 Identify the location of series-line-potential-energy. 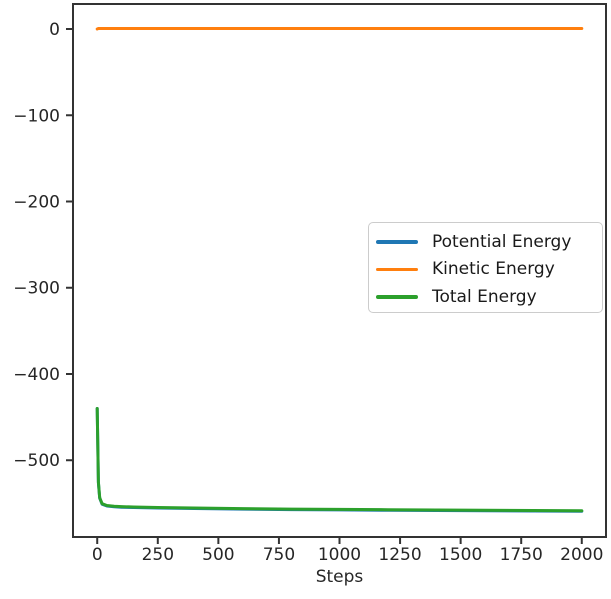
(339, 460).